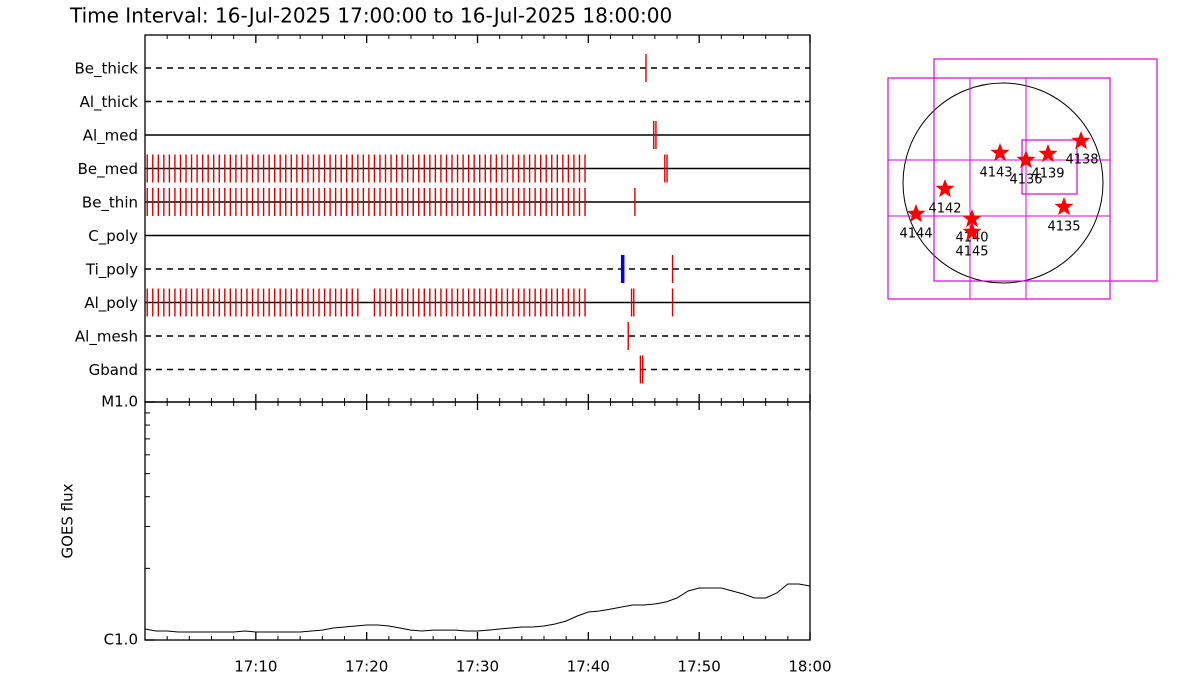  Describe the element at coordinates (109, 102) in the screenshot. I see `row-label: Al_thick` at that location.